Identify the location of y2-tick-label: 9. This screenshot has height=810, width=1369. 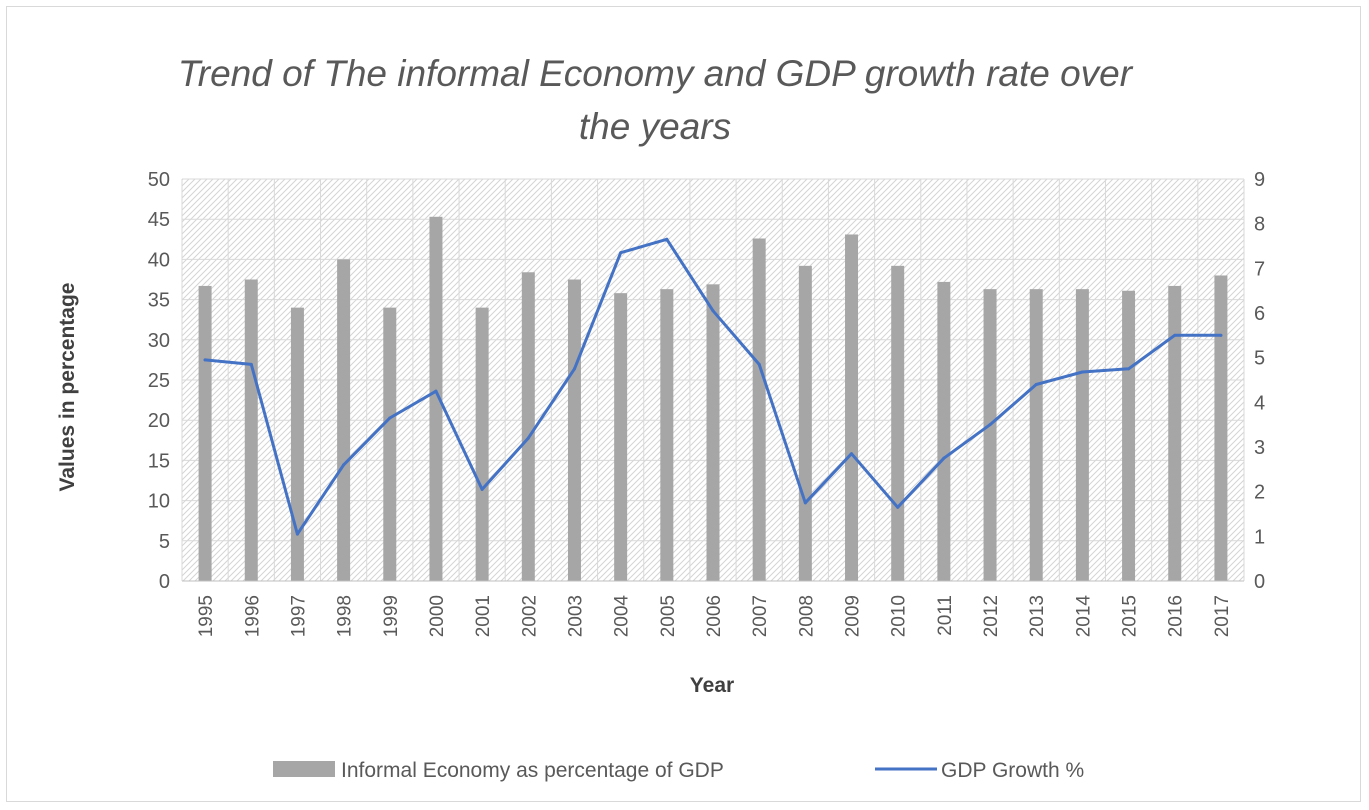
(1259, 180).